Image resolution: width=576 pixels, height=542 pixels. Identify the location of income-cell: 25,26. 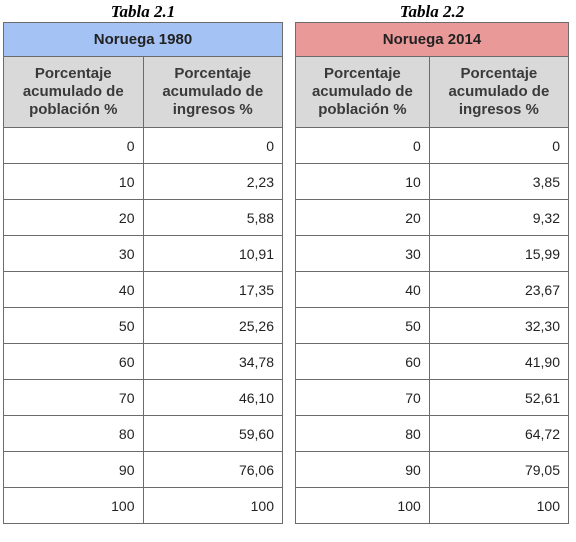
(212, 325).